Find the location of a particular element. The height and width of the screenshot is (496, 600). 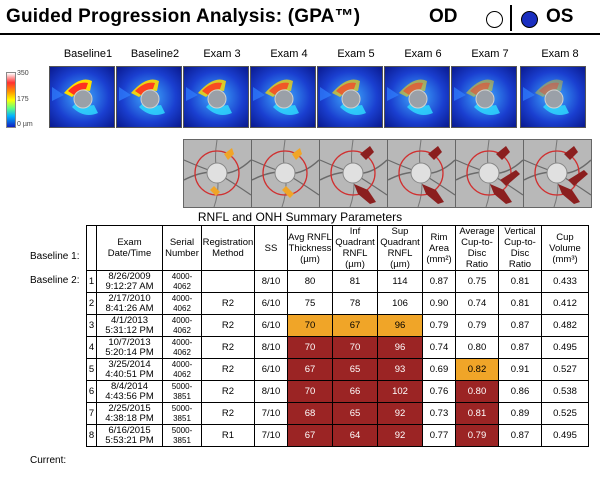

date-text: 2/25/2015 is located at coordinates (129, 408).